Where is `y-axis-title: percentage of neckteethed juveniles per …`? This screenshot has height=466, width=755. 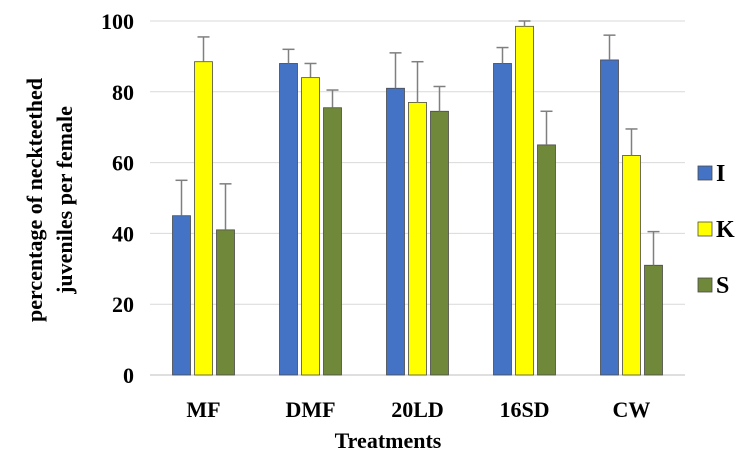
y-axis-title: percentage of neckteethed juveniles per … is located at coordinates (49, 200).